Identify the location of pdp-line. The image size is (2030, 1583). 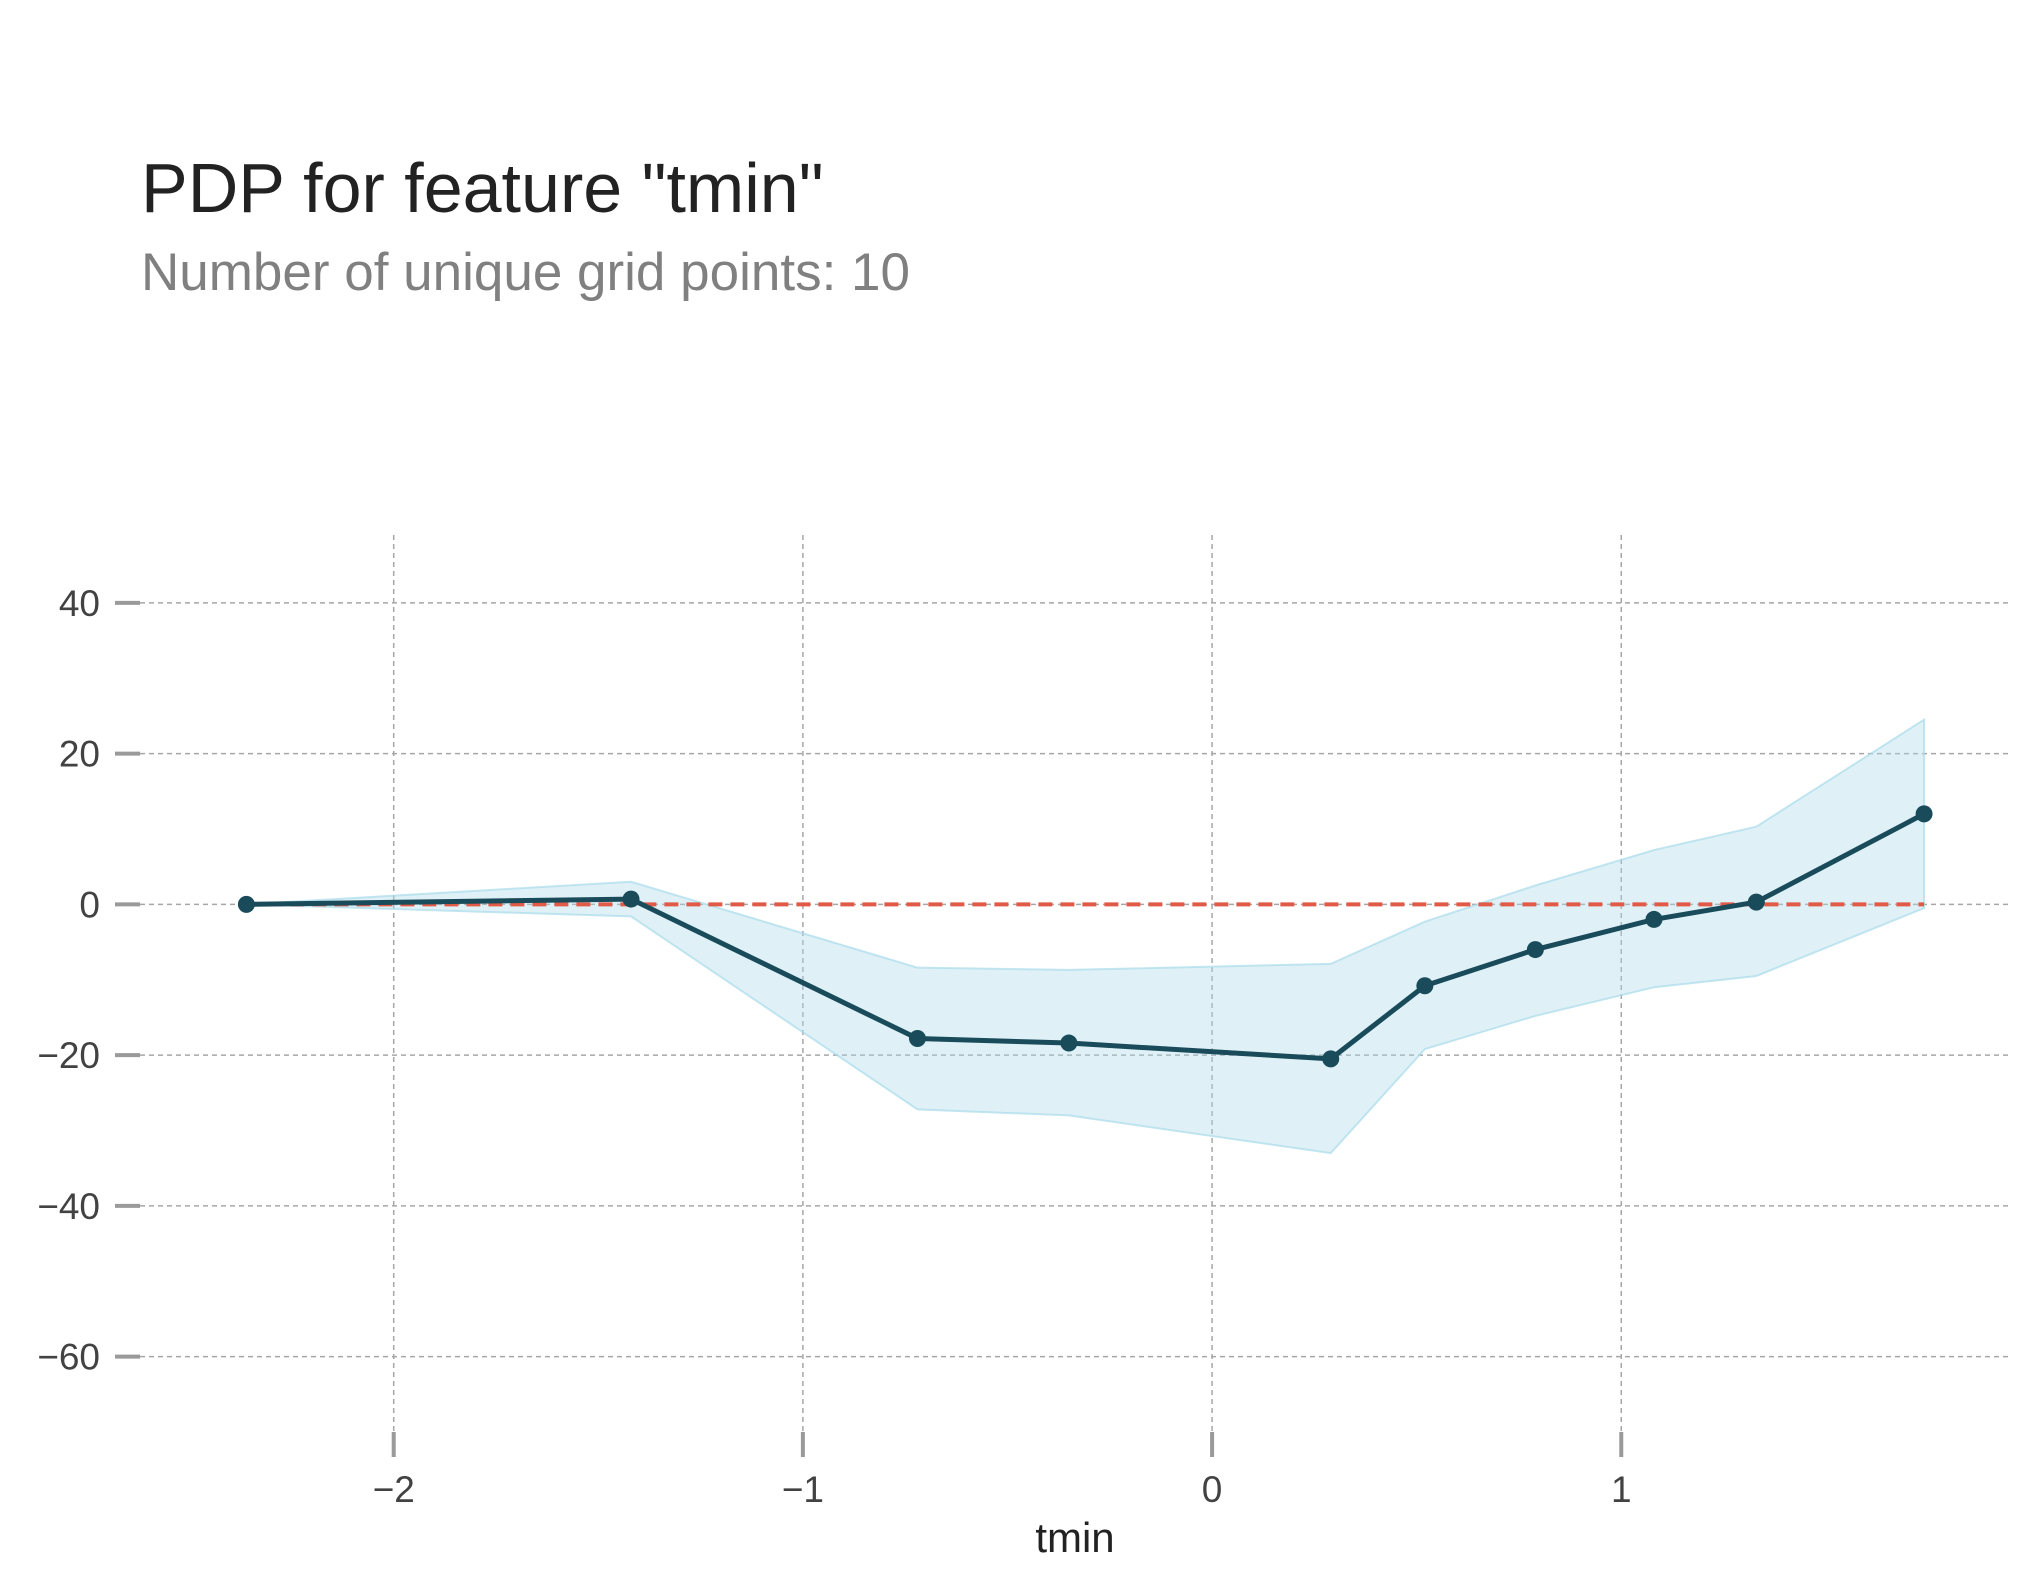
(1086, 936).